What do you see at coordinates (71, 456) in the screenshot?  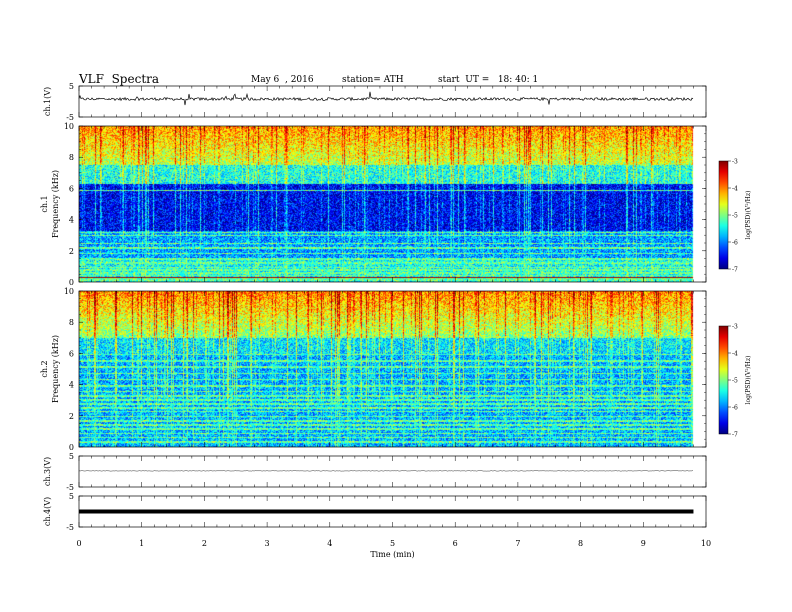 I see `ch3-wave-y-tick-label: 5` at bounding box center [71, 456].